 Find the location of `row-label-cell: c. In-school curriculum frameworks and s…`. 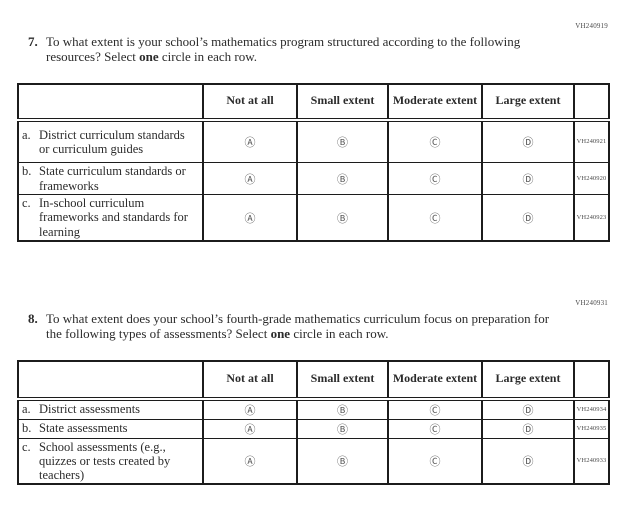

row-label-cell: c. In-school curriculum frameworks and s… is located at coordinates (110, 217).